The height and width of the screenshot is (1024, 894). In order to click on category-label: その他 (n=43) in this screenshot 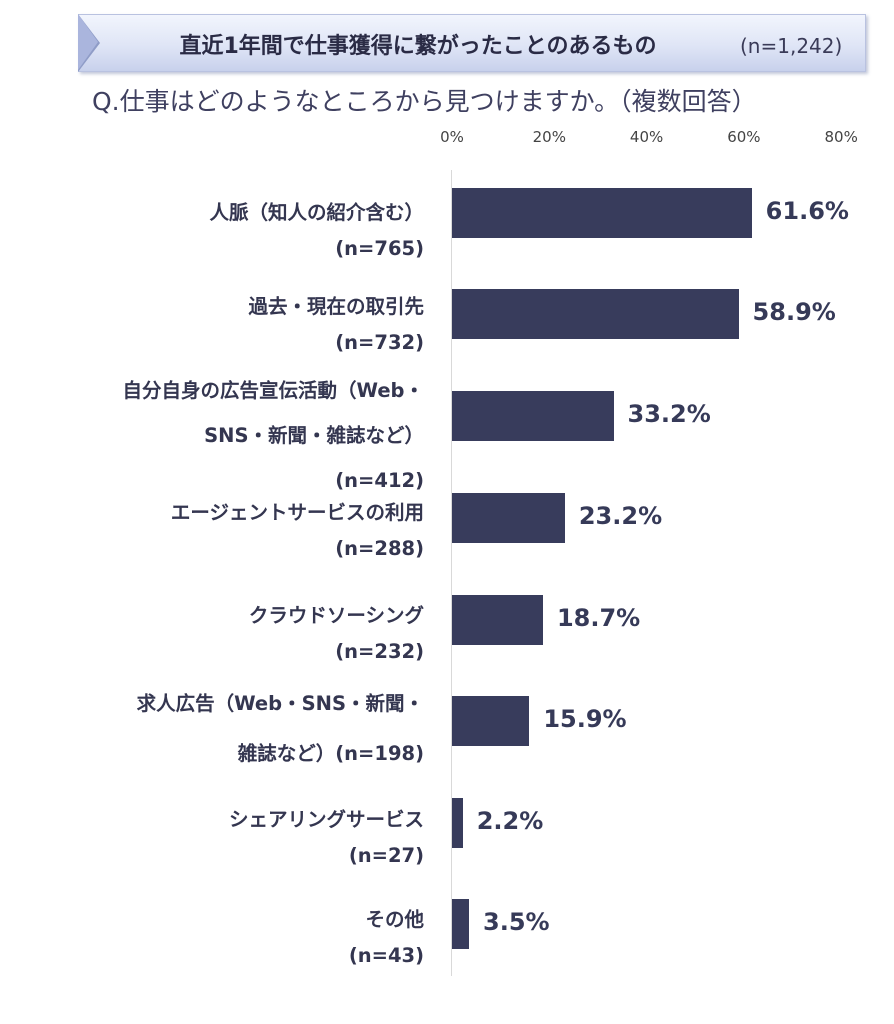, I will do `click(386, 938)`.